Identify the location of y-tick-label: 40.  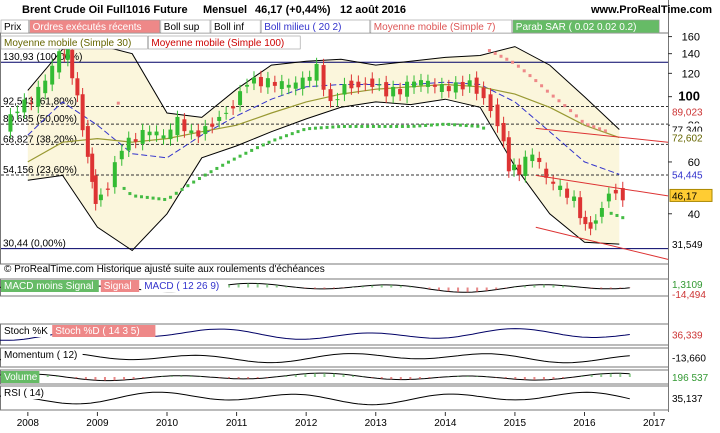
(694, 215).